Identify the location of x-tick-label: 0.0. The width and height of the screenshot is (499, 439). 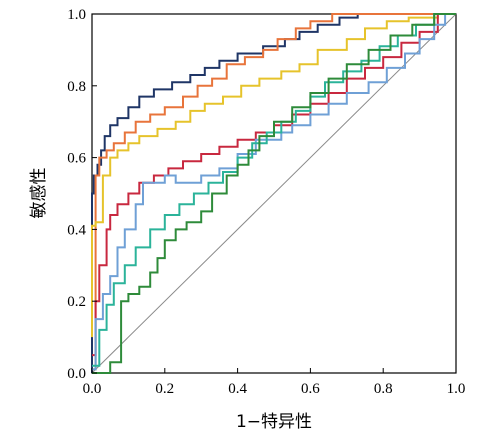
(92, 389).